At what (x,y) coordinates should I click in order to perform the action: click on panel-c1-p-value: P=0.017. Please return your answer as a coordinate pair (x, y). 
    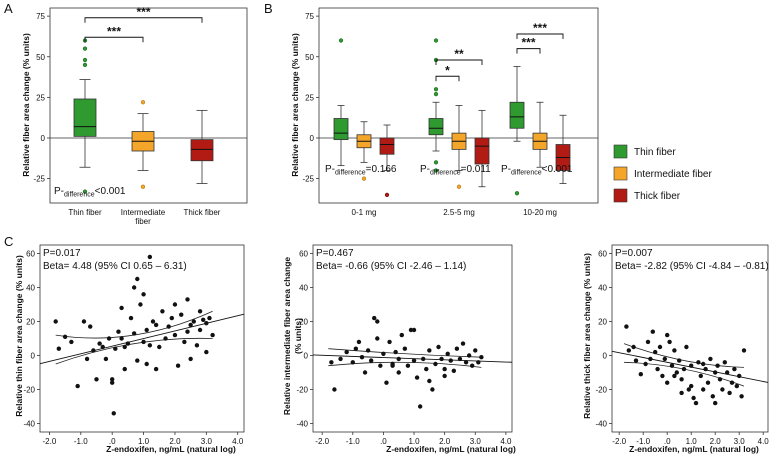
    Looking at the image, I should click on (62, 253).